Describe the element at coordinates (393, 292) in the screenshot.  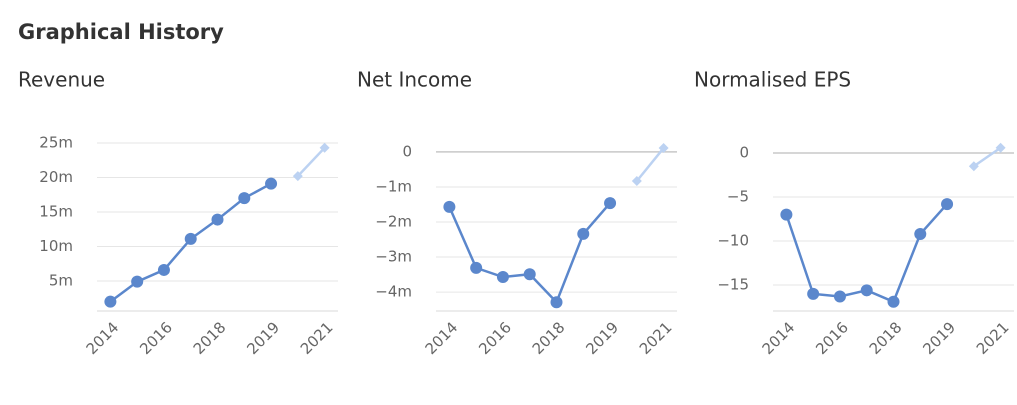
I see `y-tick-label: −4m` at that location.